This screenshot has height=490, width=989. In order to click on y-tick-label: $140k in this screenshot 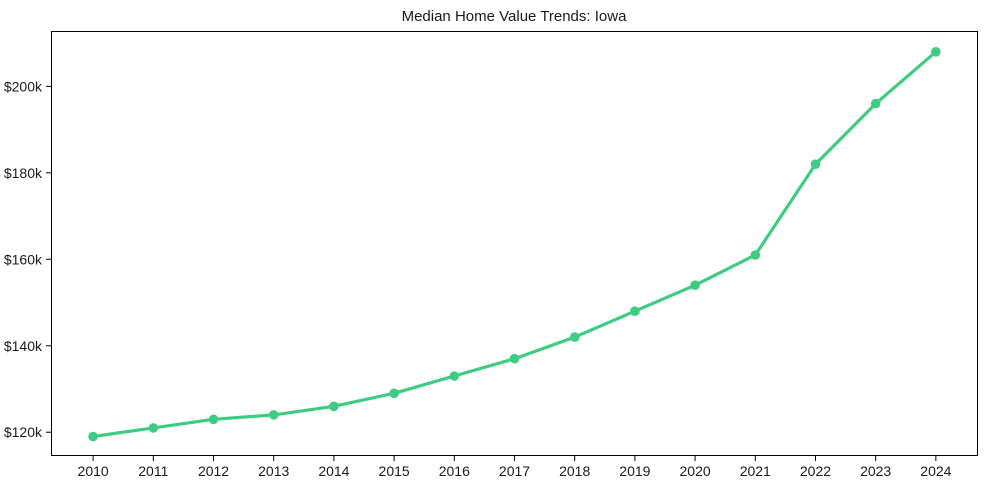, I will do `click(23, 346)`.